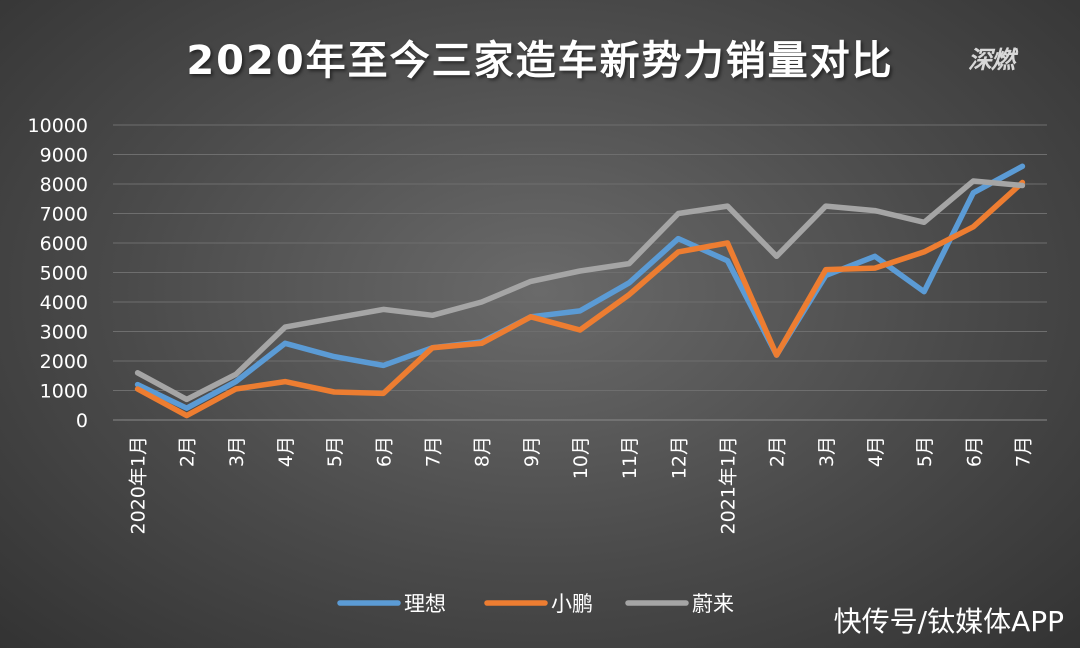  I want to click on x-tick-label: 11月, so click(630, 457).